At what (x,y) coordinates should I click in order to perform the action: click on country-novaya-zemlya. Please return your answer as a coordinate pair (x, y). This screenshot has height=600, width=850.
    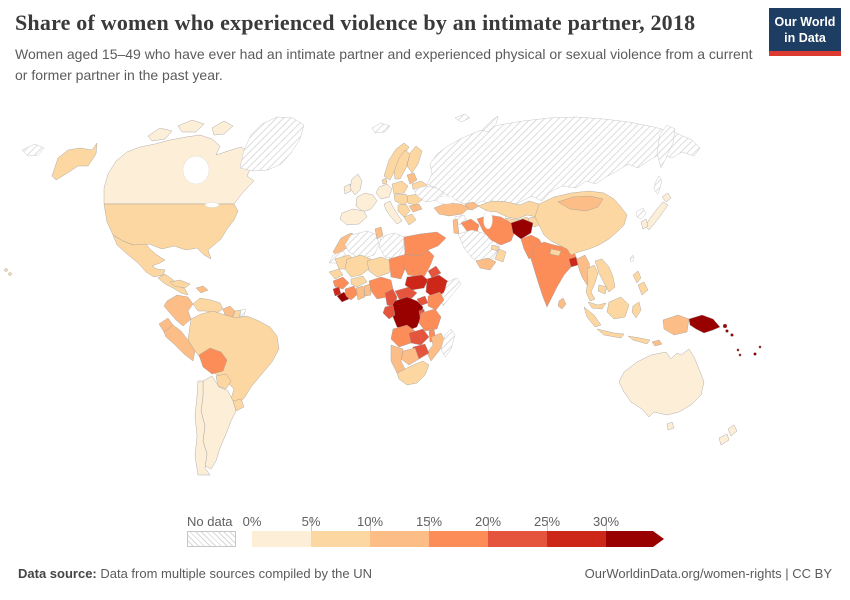
    Looking at the image, I should click on (490, 124).